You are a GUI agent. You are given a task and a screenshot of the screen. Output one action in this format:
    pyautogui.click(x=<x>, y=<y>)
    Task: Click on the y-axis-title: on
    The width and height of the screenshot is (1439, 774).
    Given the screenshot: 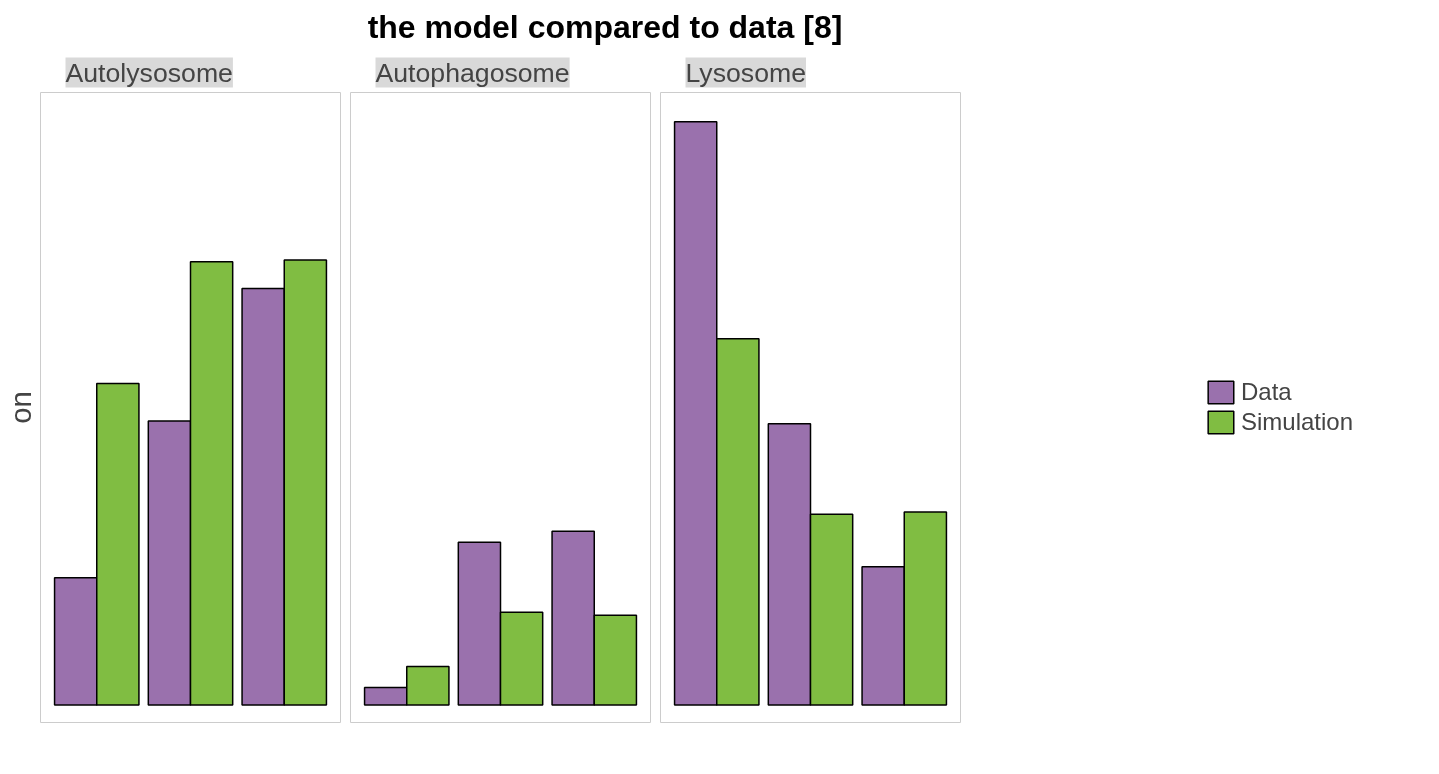 What is the action you would take?
    pyautogui.click(x=20, y=407)
    